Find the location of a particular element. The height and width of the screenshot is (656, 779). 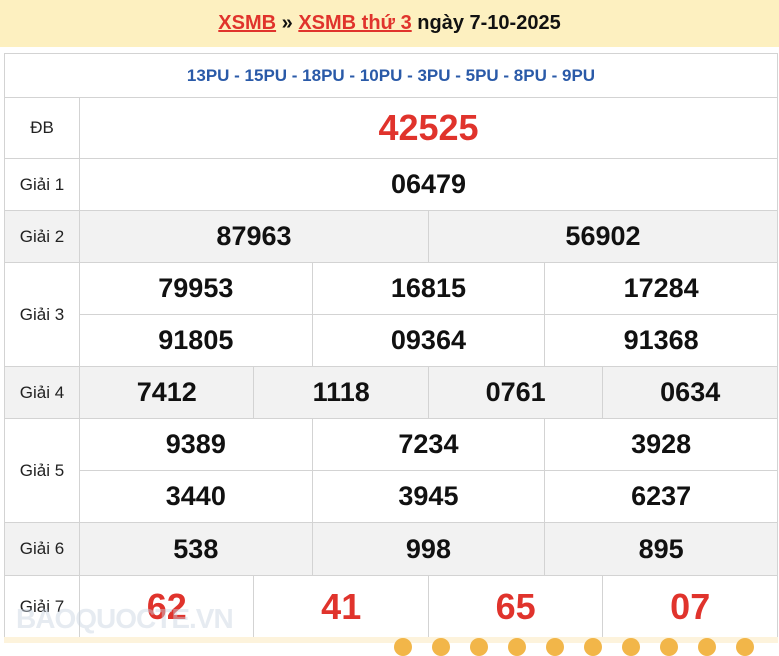

prize-number: 998 is located at coordinates (428, 549).